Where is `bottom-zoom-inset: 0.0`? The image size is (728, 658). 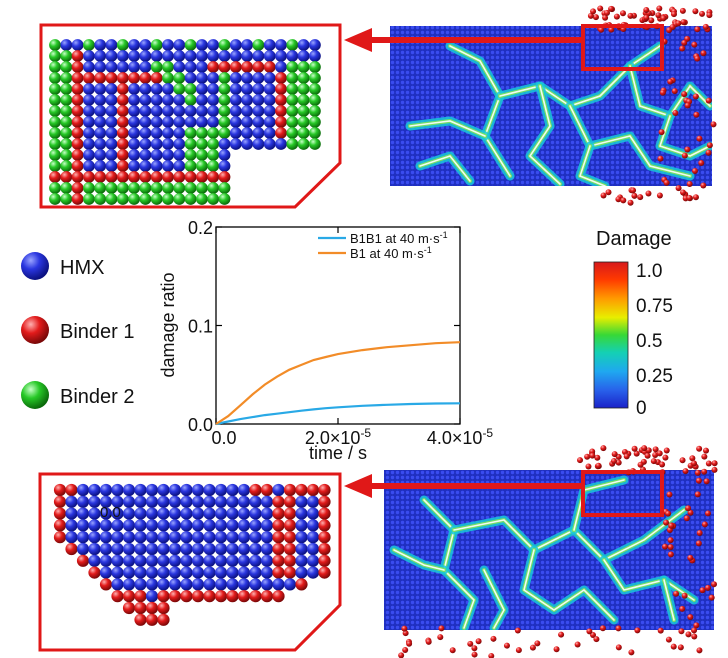
bottom-zoom-inset: 0.0 is located at coordinates (190, 562).